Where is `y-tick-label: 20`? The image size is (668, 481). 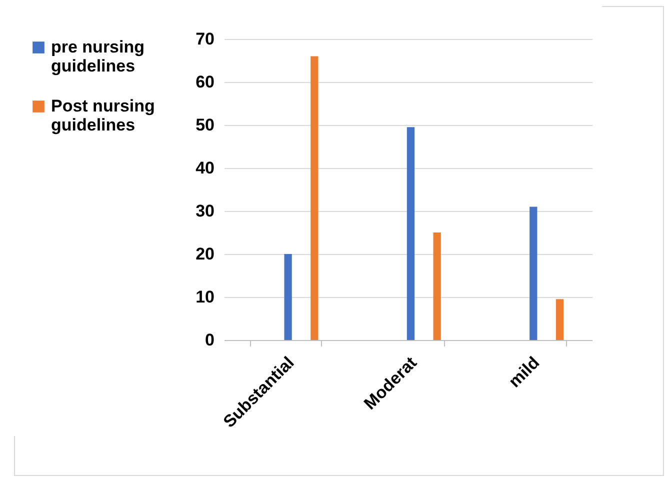
y-tick-label: 20 is located at coordinates (205, 254).